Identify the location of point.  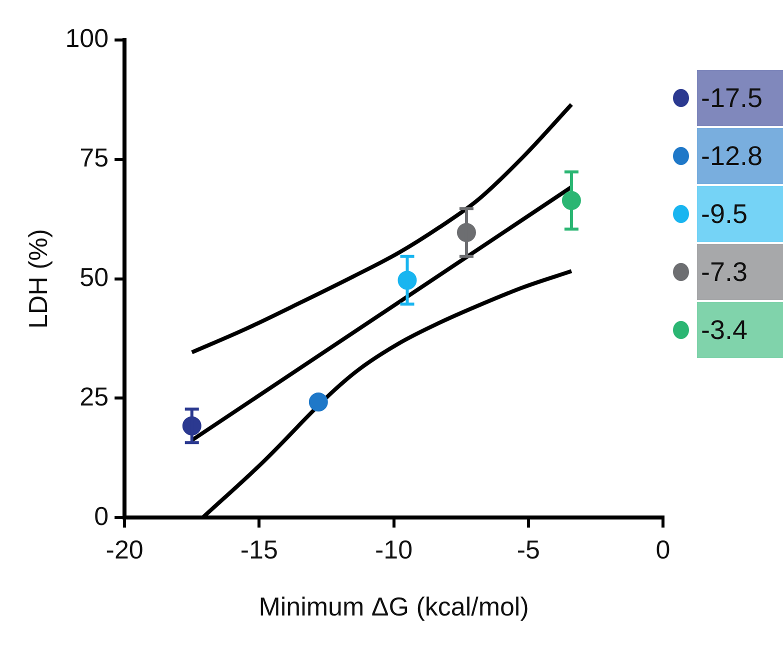
(318, 402).